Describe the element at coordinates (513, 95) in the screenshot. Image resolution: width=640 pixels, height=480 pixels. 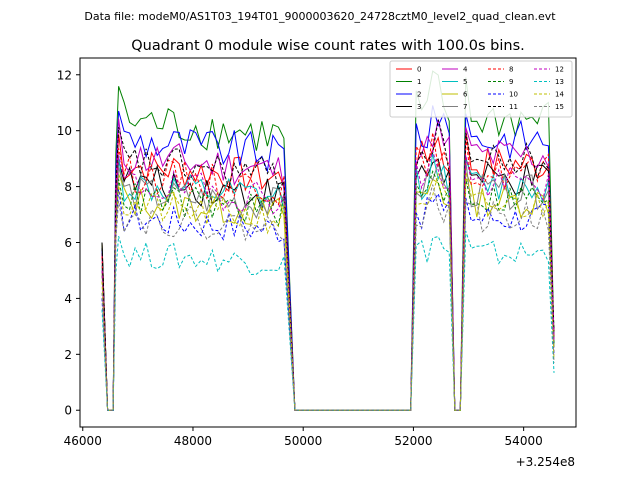
I see `legend-label-10: 10` at that location.